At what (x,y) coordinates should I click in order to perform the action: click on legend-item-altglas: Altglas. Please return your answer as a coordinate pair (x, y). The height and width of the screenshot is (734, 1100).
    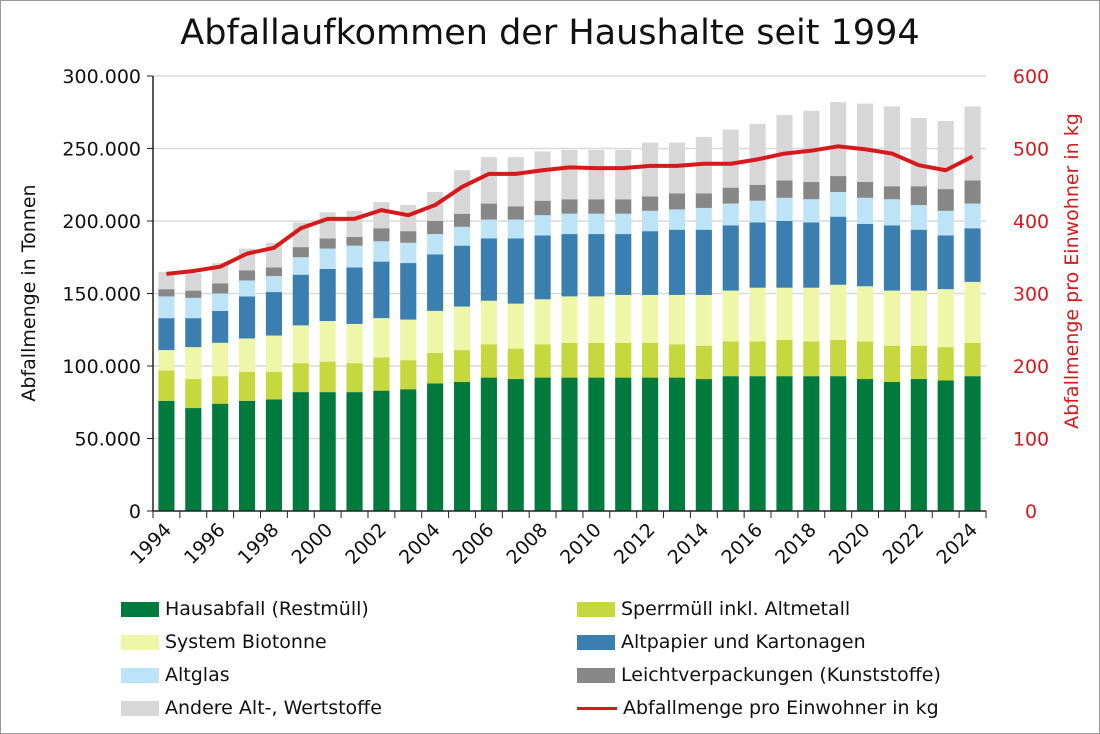
    Looking at the image, I should click on (175, 675).